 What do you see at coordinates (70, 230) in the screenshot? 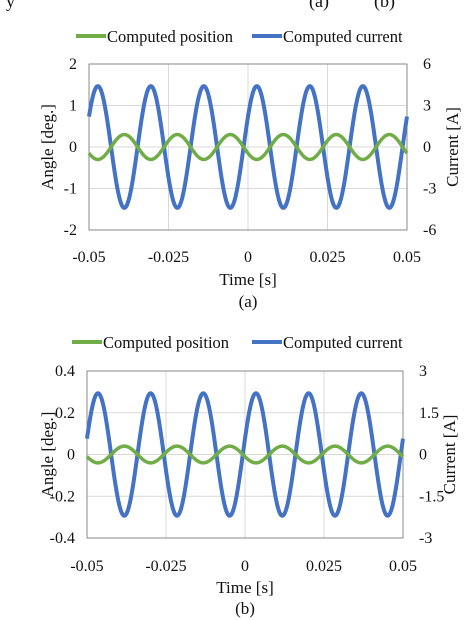
I see `y-tick-label: -2` at bounding box center [70, 230].